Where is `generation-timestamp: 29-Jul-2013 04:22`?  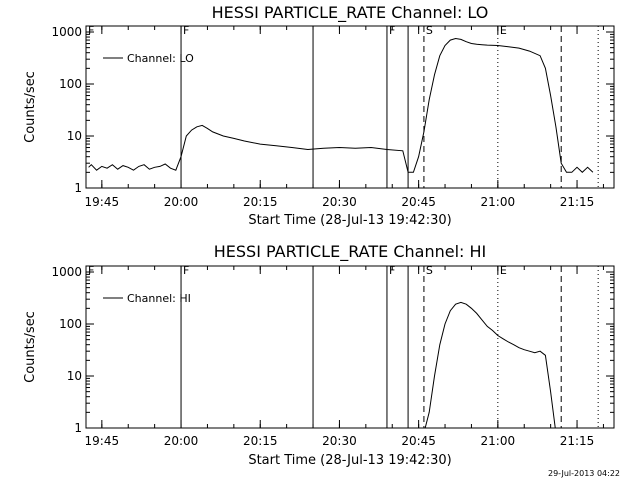
generation-timestamp: 29-Jul-2013 04:22 is located at coordinates (584, 473).